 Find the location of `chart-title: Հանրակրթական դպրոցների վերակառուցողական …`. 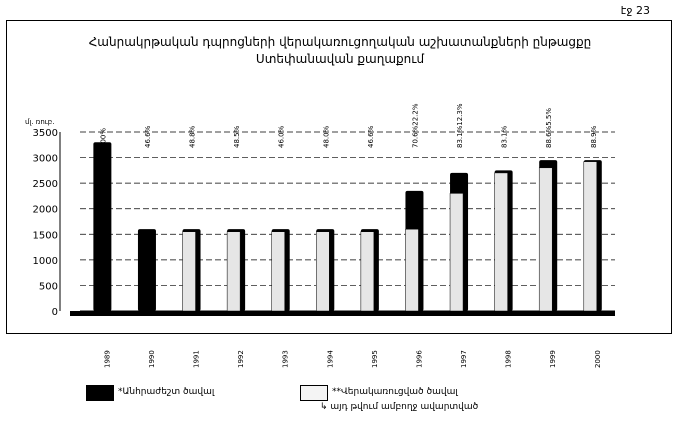

chart-title: Հանրակրթական դպրոցների վերակառուցողական … is located at coordinates (340, 50).